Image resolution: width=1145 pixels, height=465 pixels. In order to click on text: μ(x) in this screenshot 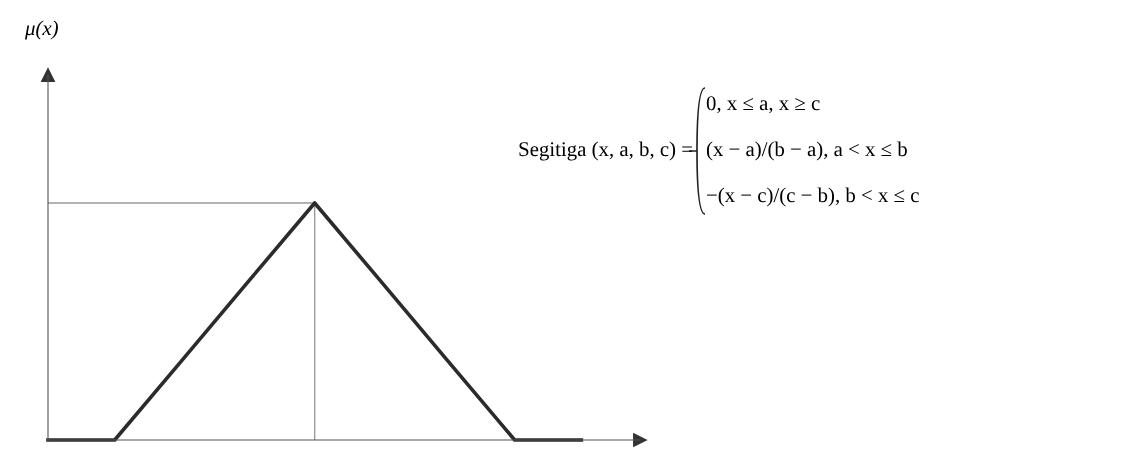, I will do `click(41, 30)`.